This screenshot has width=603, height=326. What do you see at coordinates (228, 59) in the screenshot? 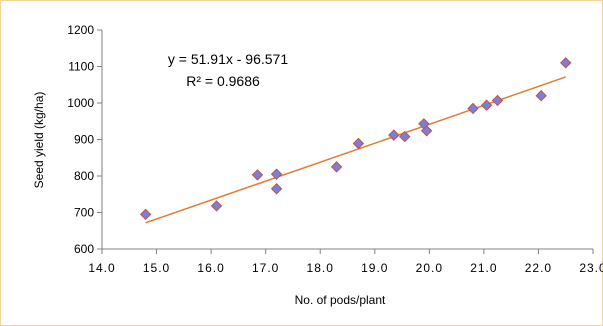
I see `equation-label: y = 51.91x - 96.571` at bounding box center [228, 59].